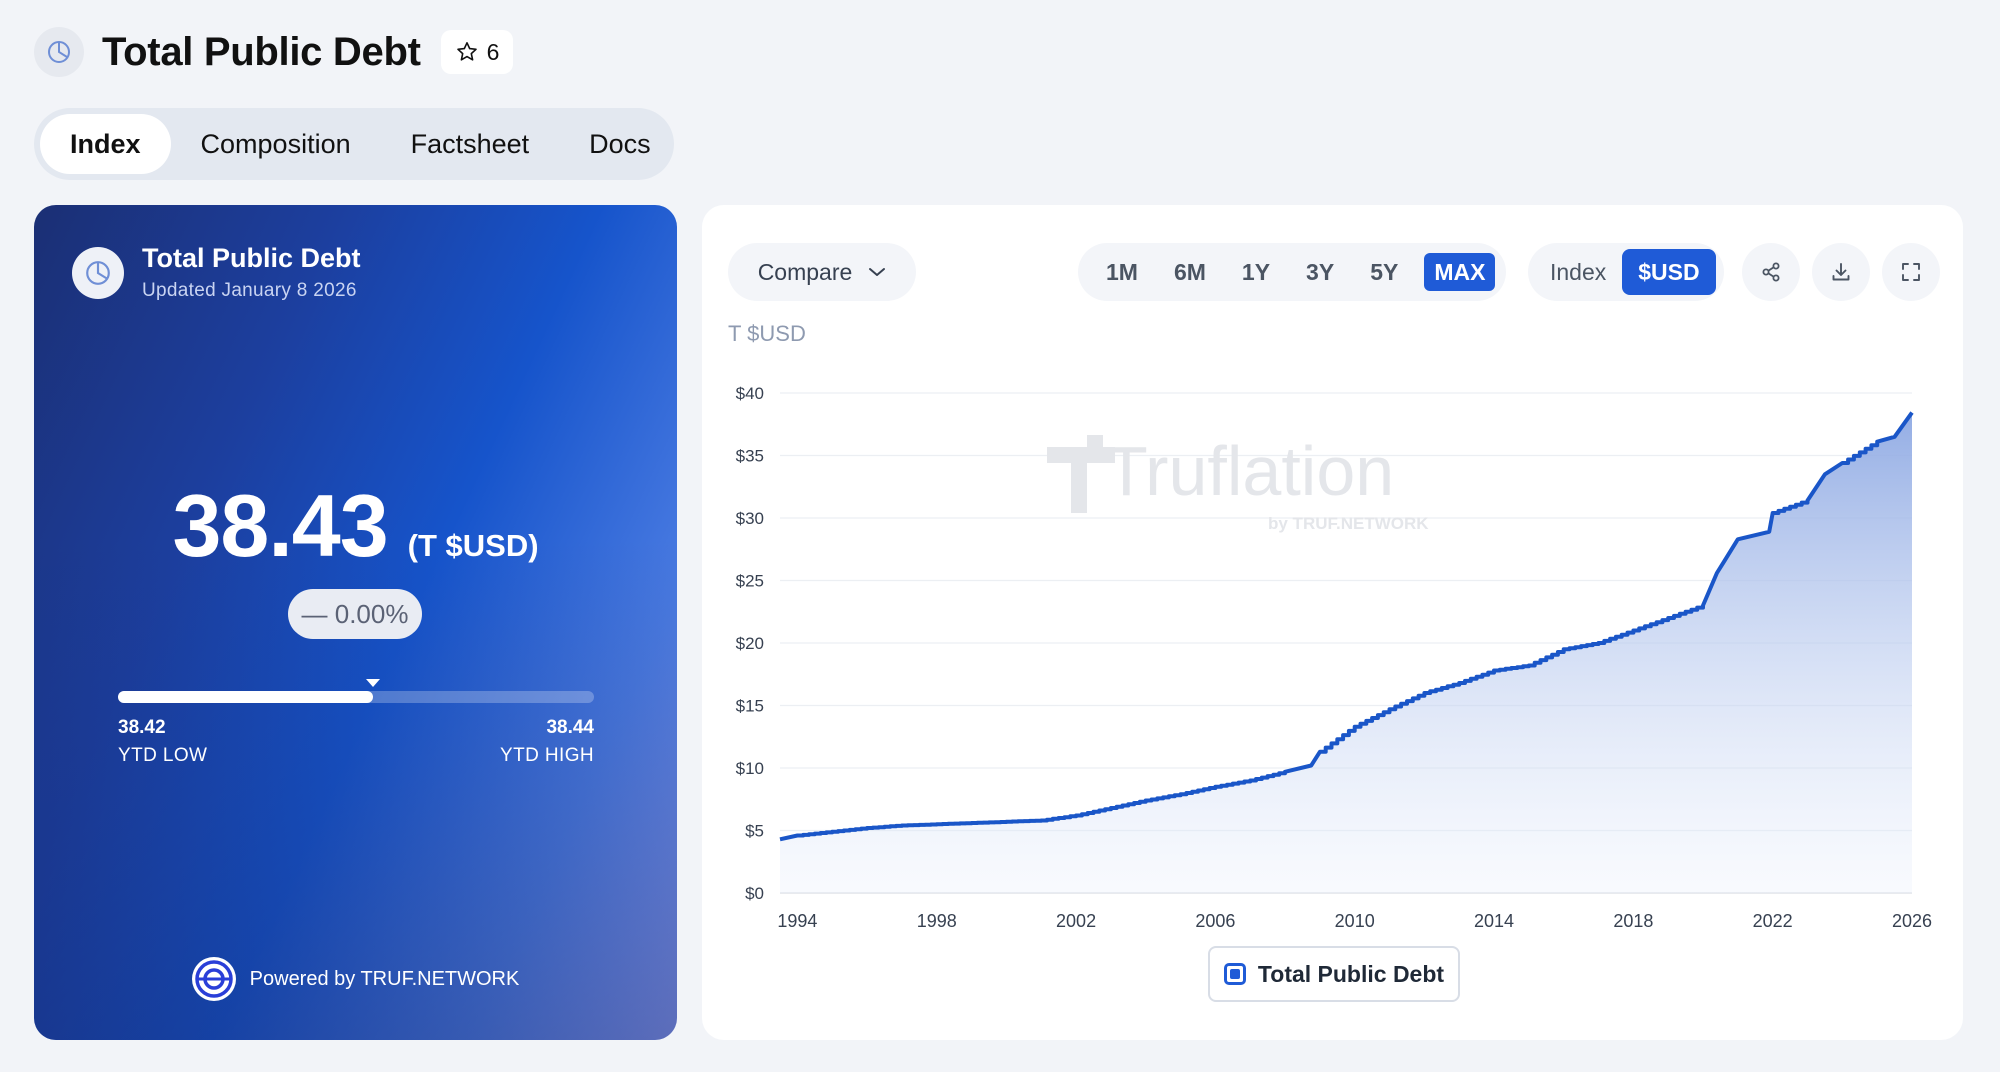  I want to click on x-tick-label: 2006, so click(1215, 921).